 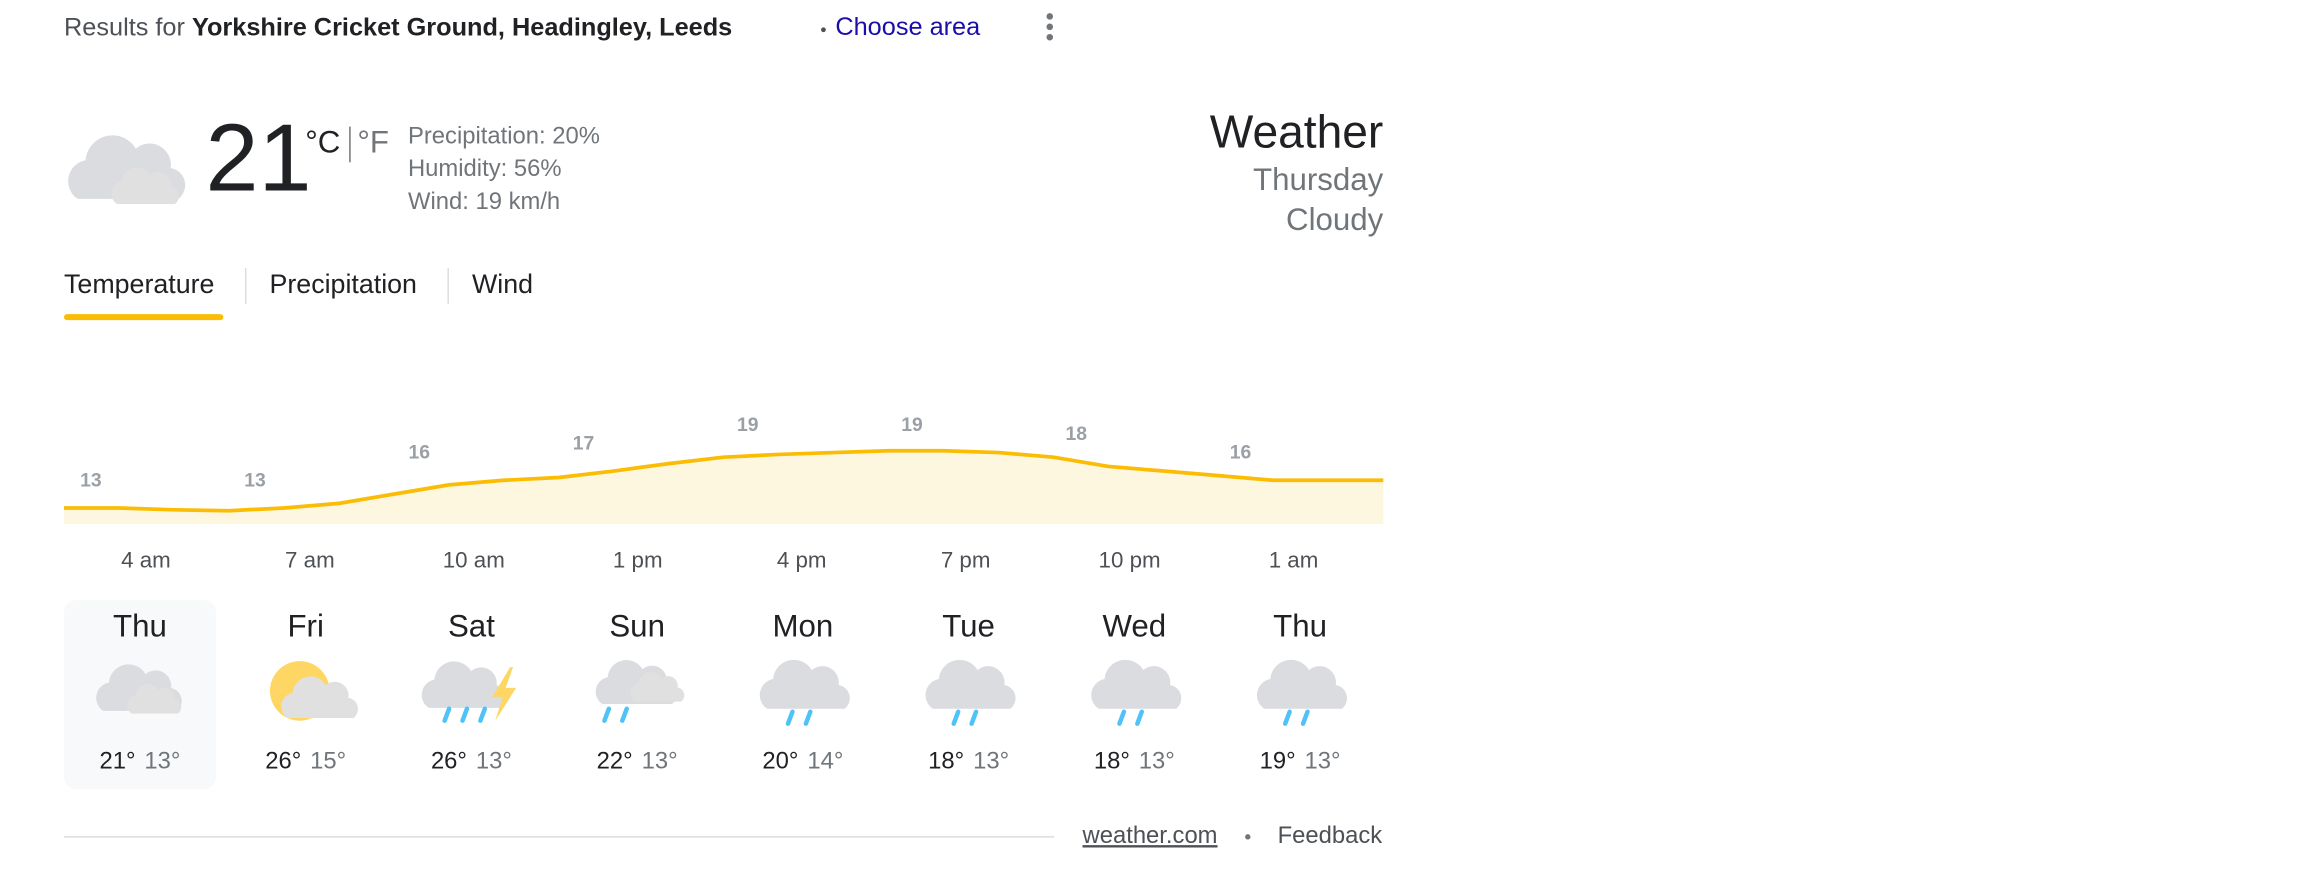 What do you see at coordinates (343, 284) in the screenshot?
I see `tab-precipitation: Precipitation` at bounding box center [343, 284].